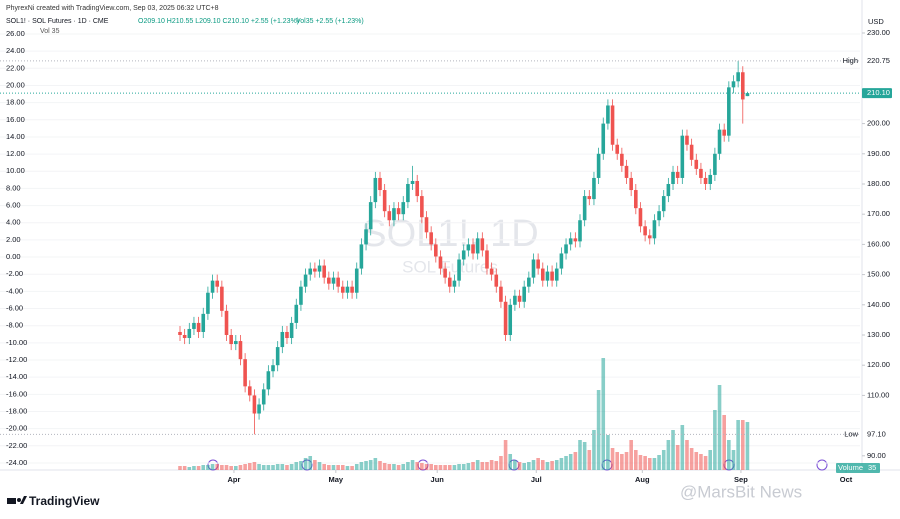  What do you see at coordinates (851, 433) in the screenshot?
I see `low-text: Low` at bounding box center [851, 433].